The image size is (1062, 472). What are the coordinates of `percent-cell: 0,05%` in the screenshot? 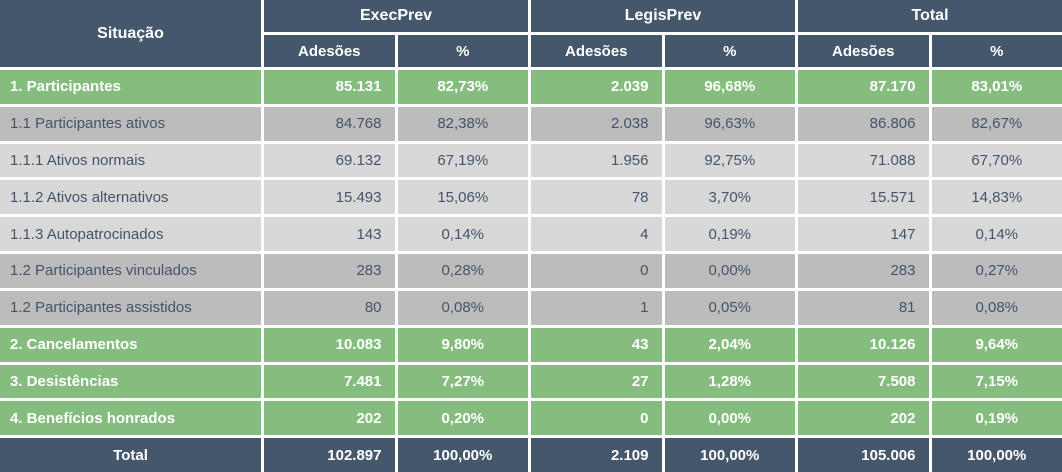 It's located at (729, 307).